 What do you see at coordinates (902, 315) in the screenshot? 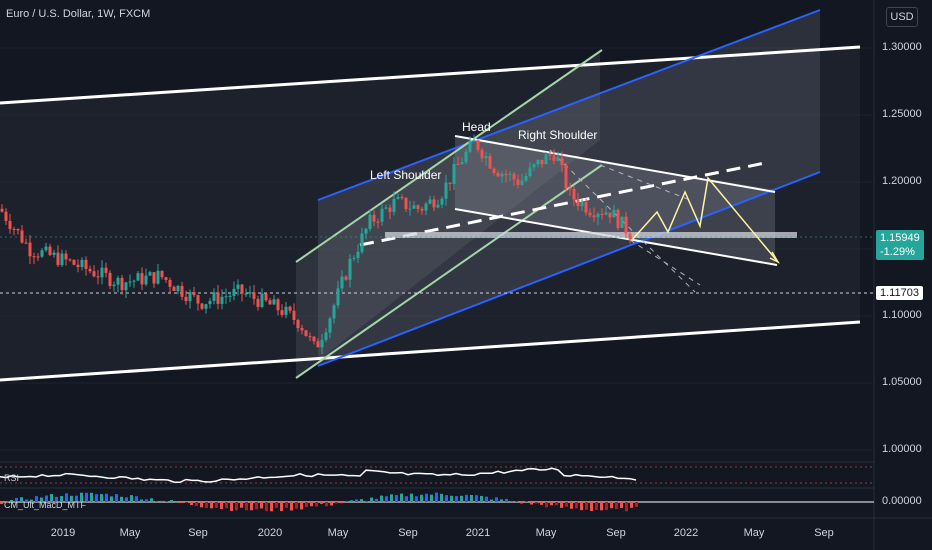
I see `y-tick-label: 1.10000` at bounding box center [902, 315].